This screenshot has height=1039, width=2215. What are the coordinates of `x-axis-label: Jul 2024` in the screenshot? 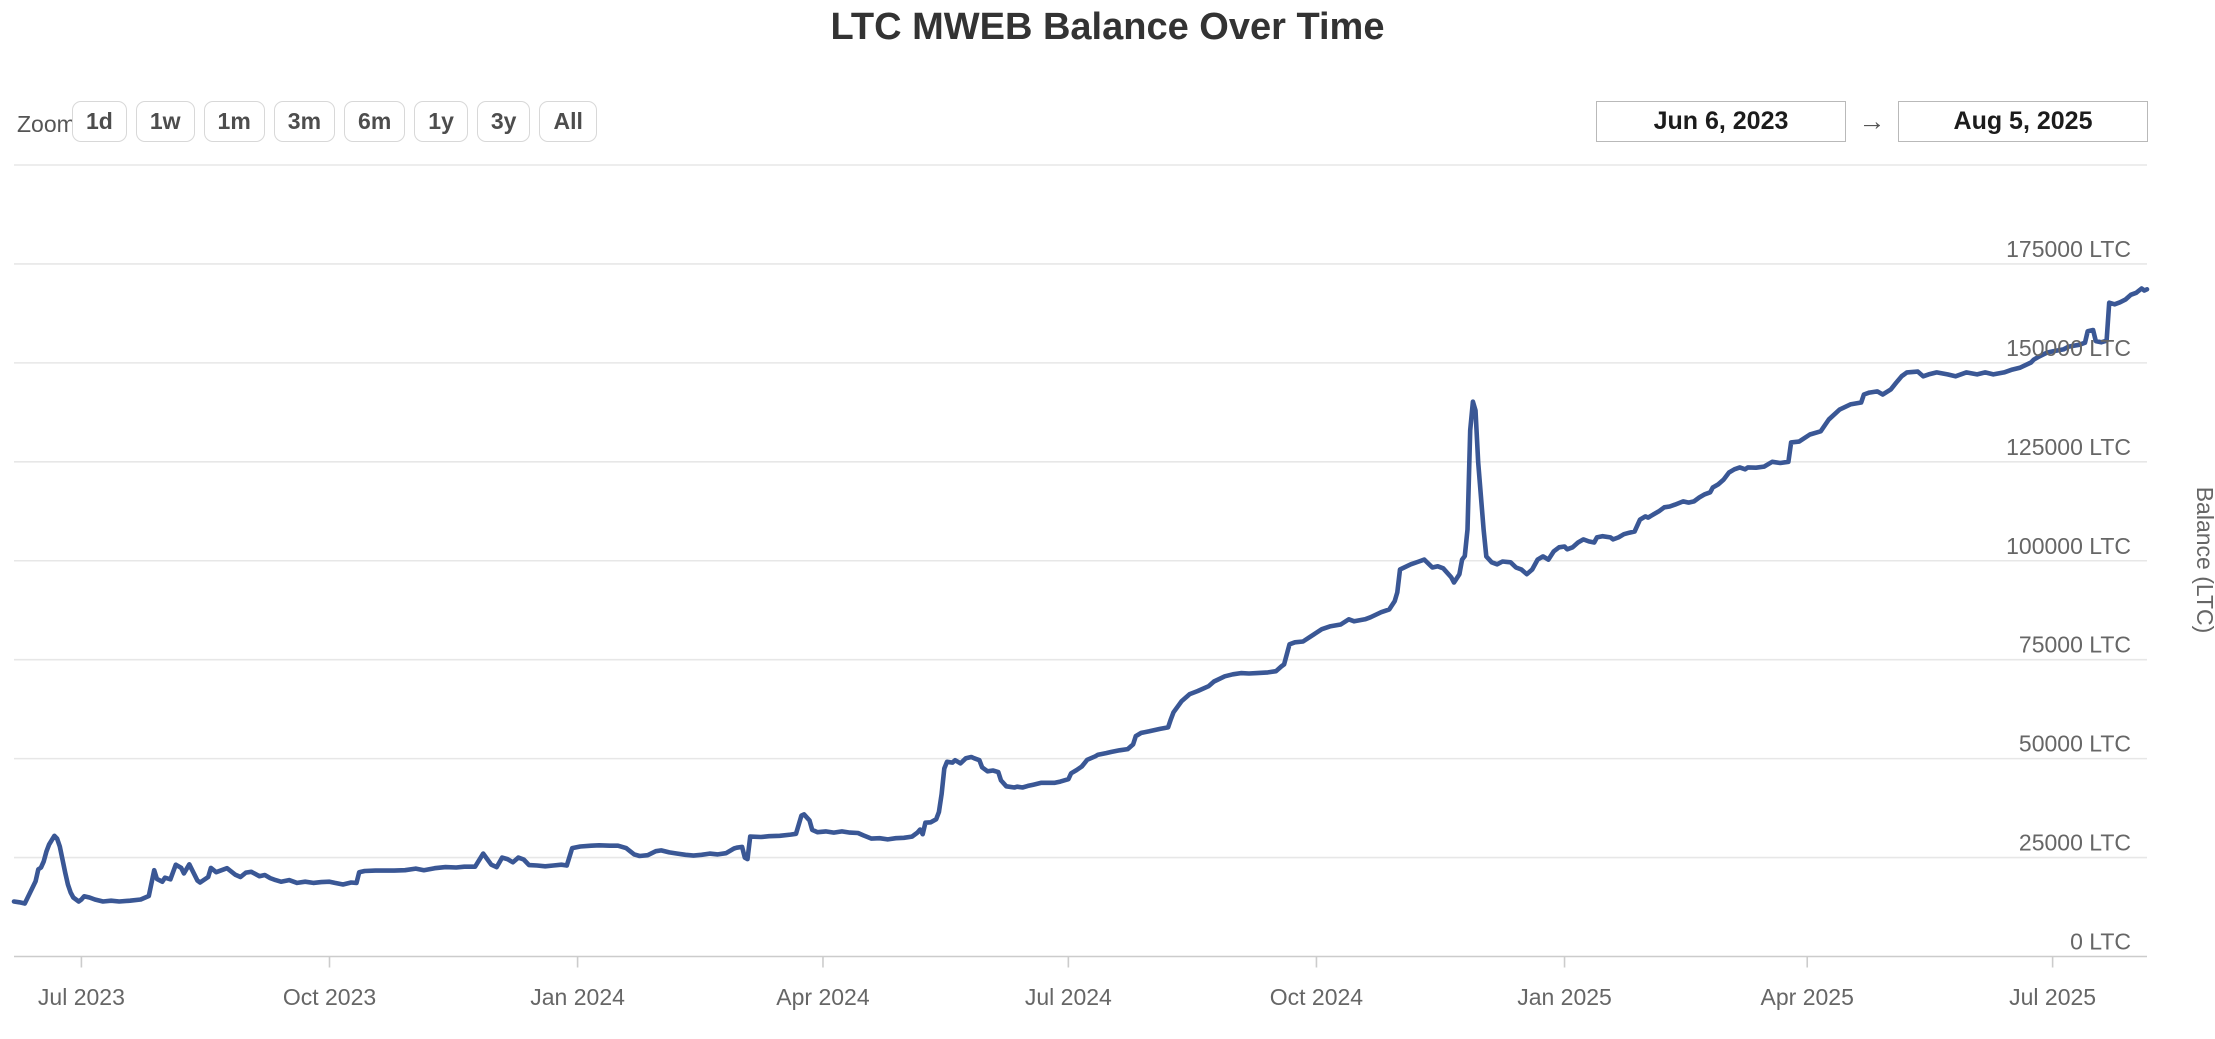 It's located at (1068, 997).